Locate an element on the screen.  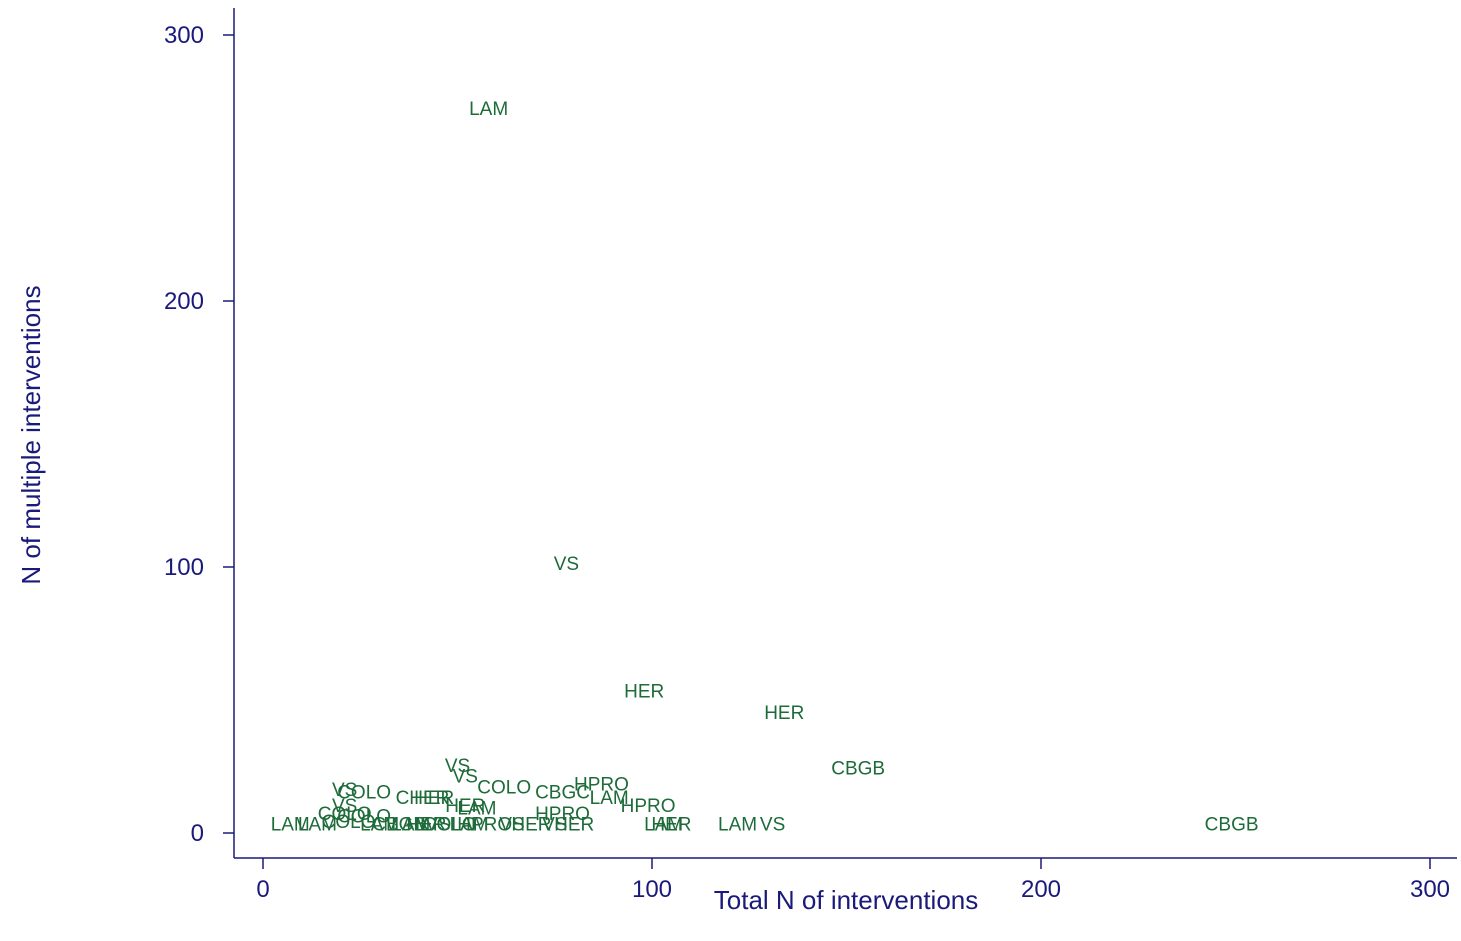
point-label: CBGC is located at coordinates (562, 793).